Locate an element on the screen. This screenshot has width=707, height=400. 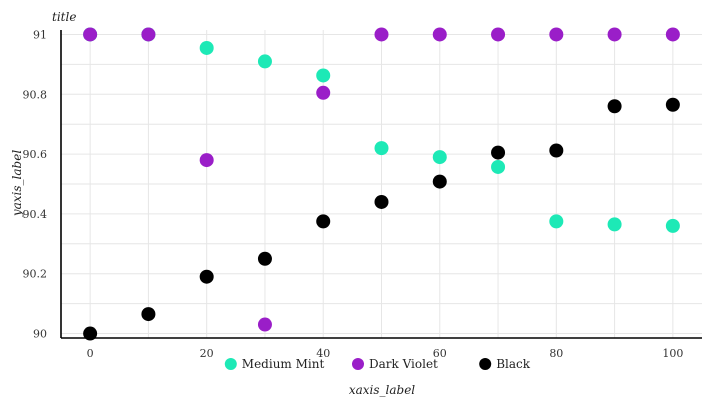
legend: Medium Mint Dark Violet Black is located at coordinates (377, 364).